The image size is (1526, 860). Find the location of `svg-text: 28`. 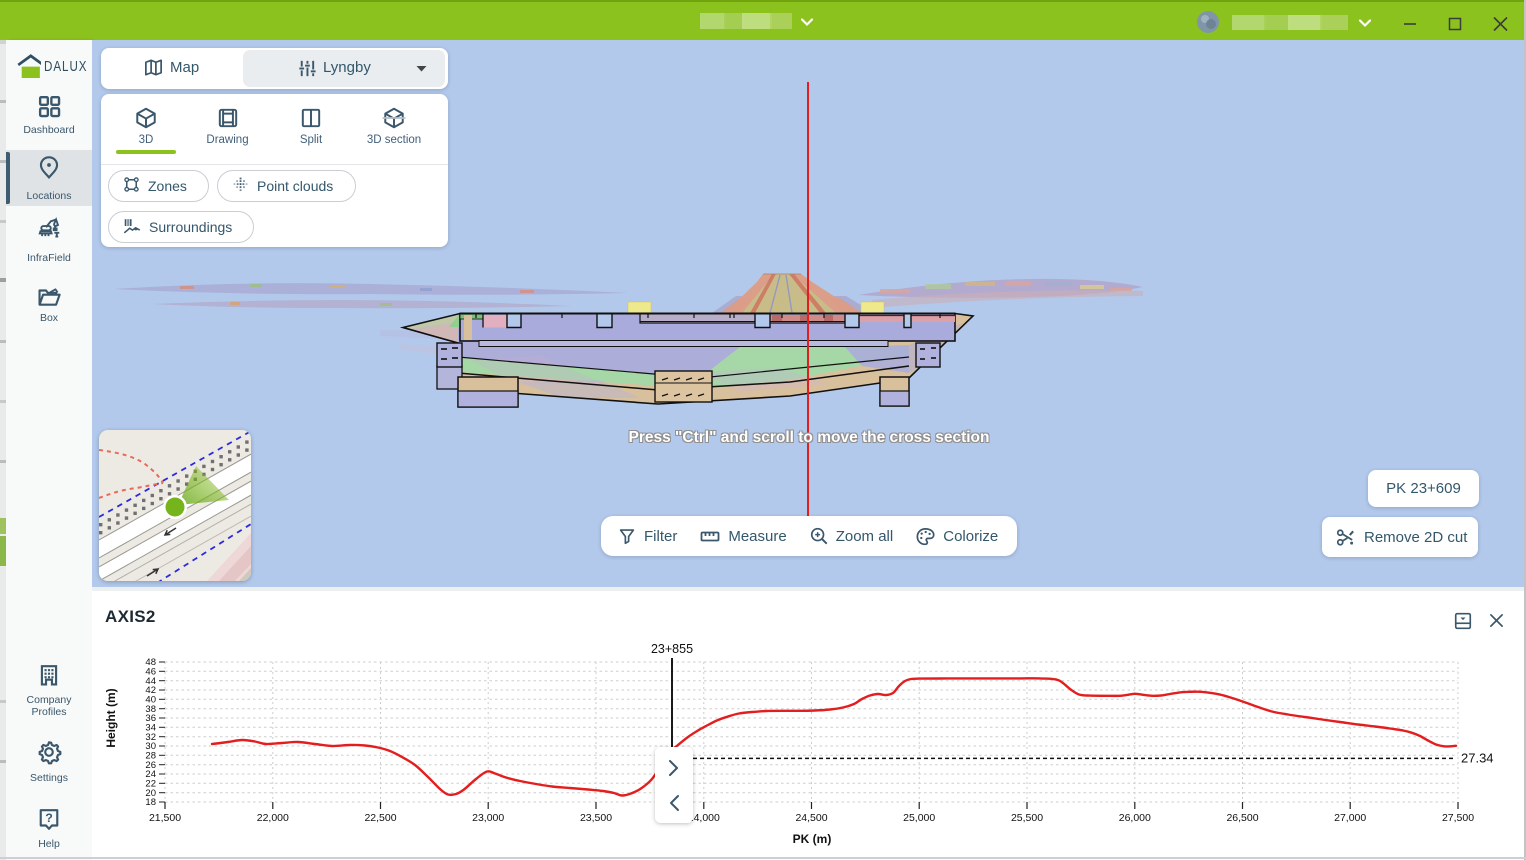

svg-text: 28 is located at coordinates (150, 756).